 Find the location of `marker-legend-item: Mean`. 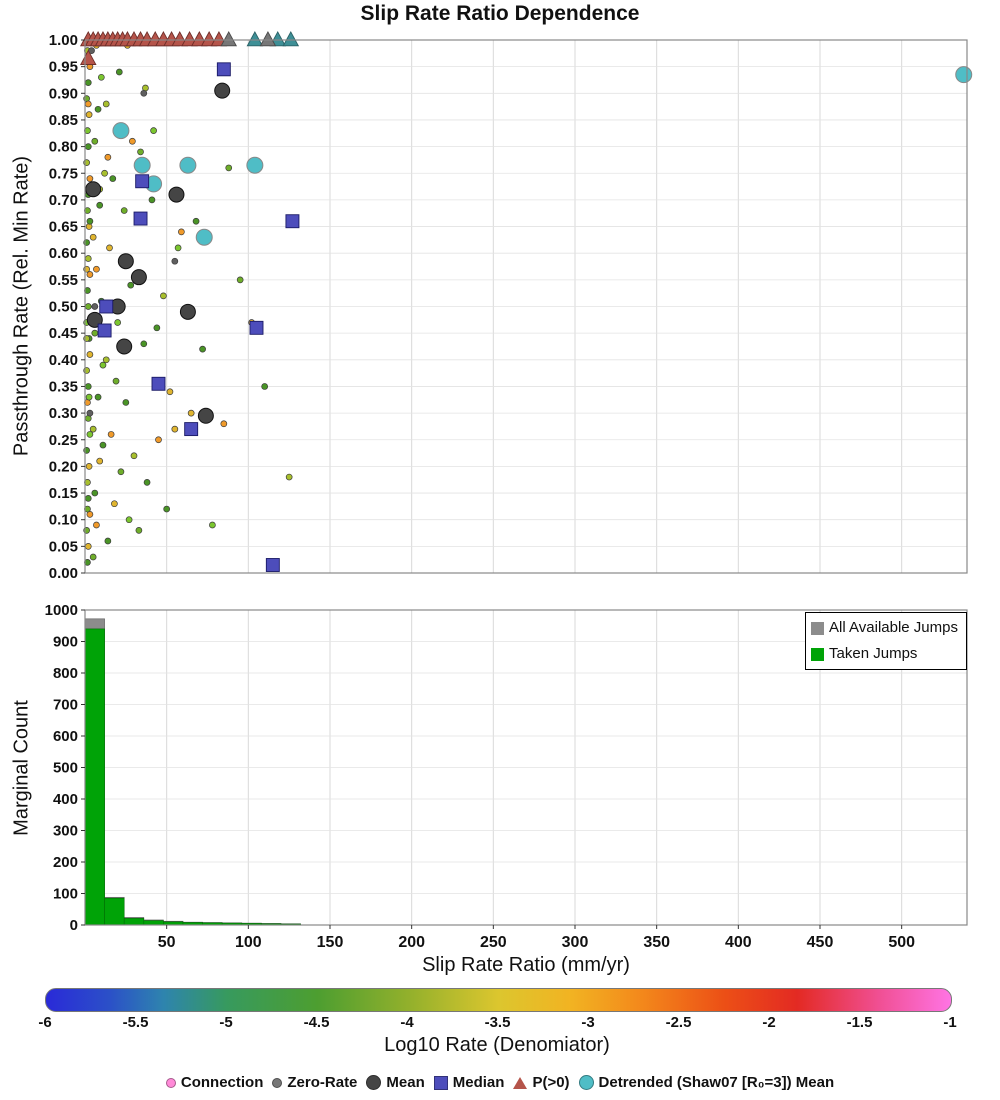

marker-legend-item: Mean is located at coordinates (395, 1082).